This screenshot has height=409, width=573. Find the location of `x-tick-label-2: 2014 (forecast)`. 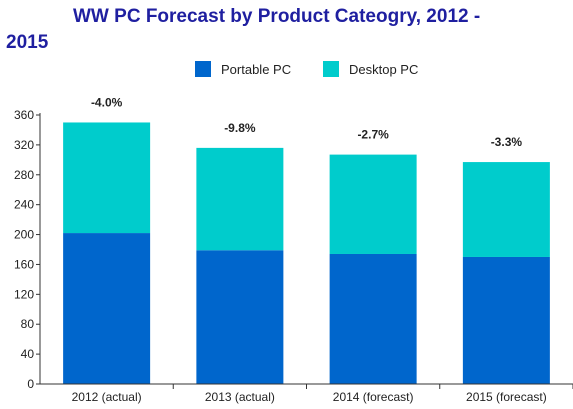

x-tick-label-2: 2014 (forecast) is located at coordinates (373, 397).